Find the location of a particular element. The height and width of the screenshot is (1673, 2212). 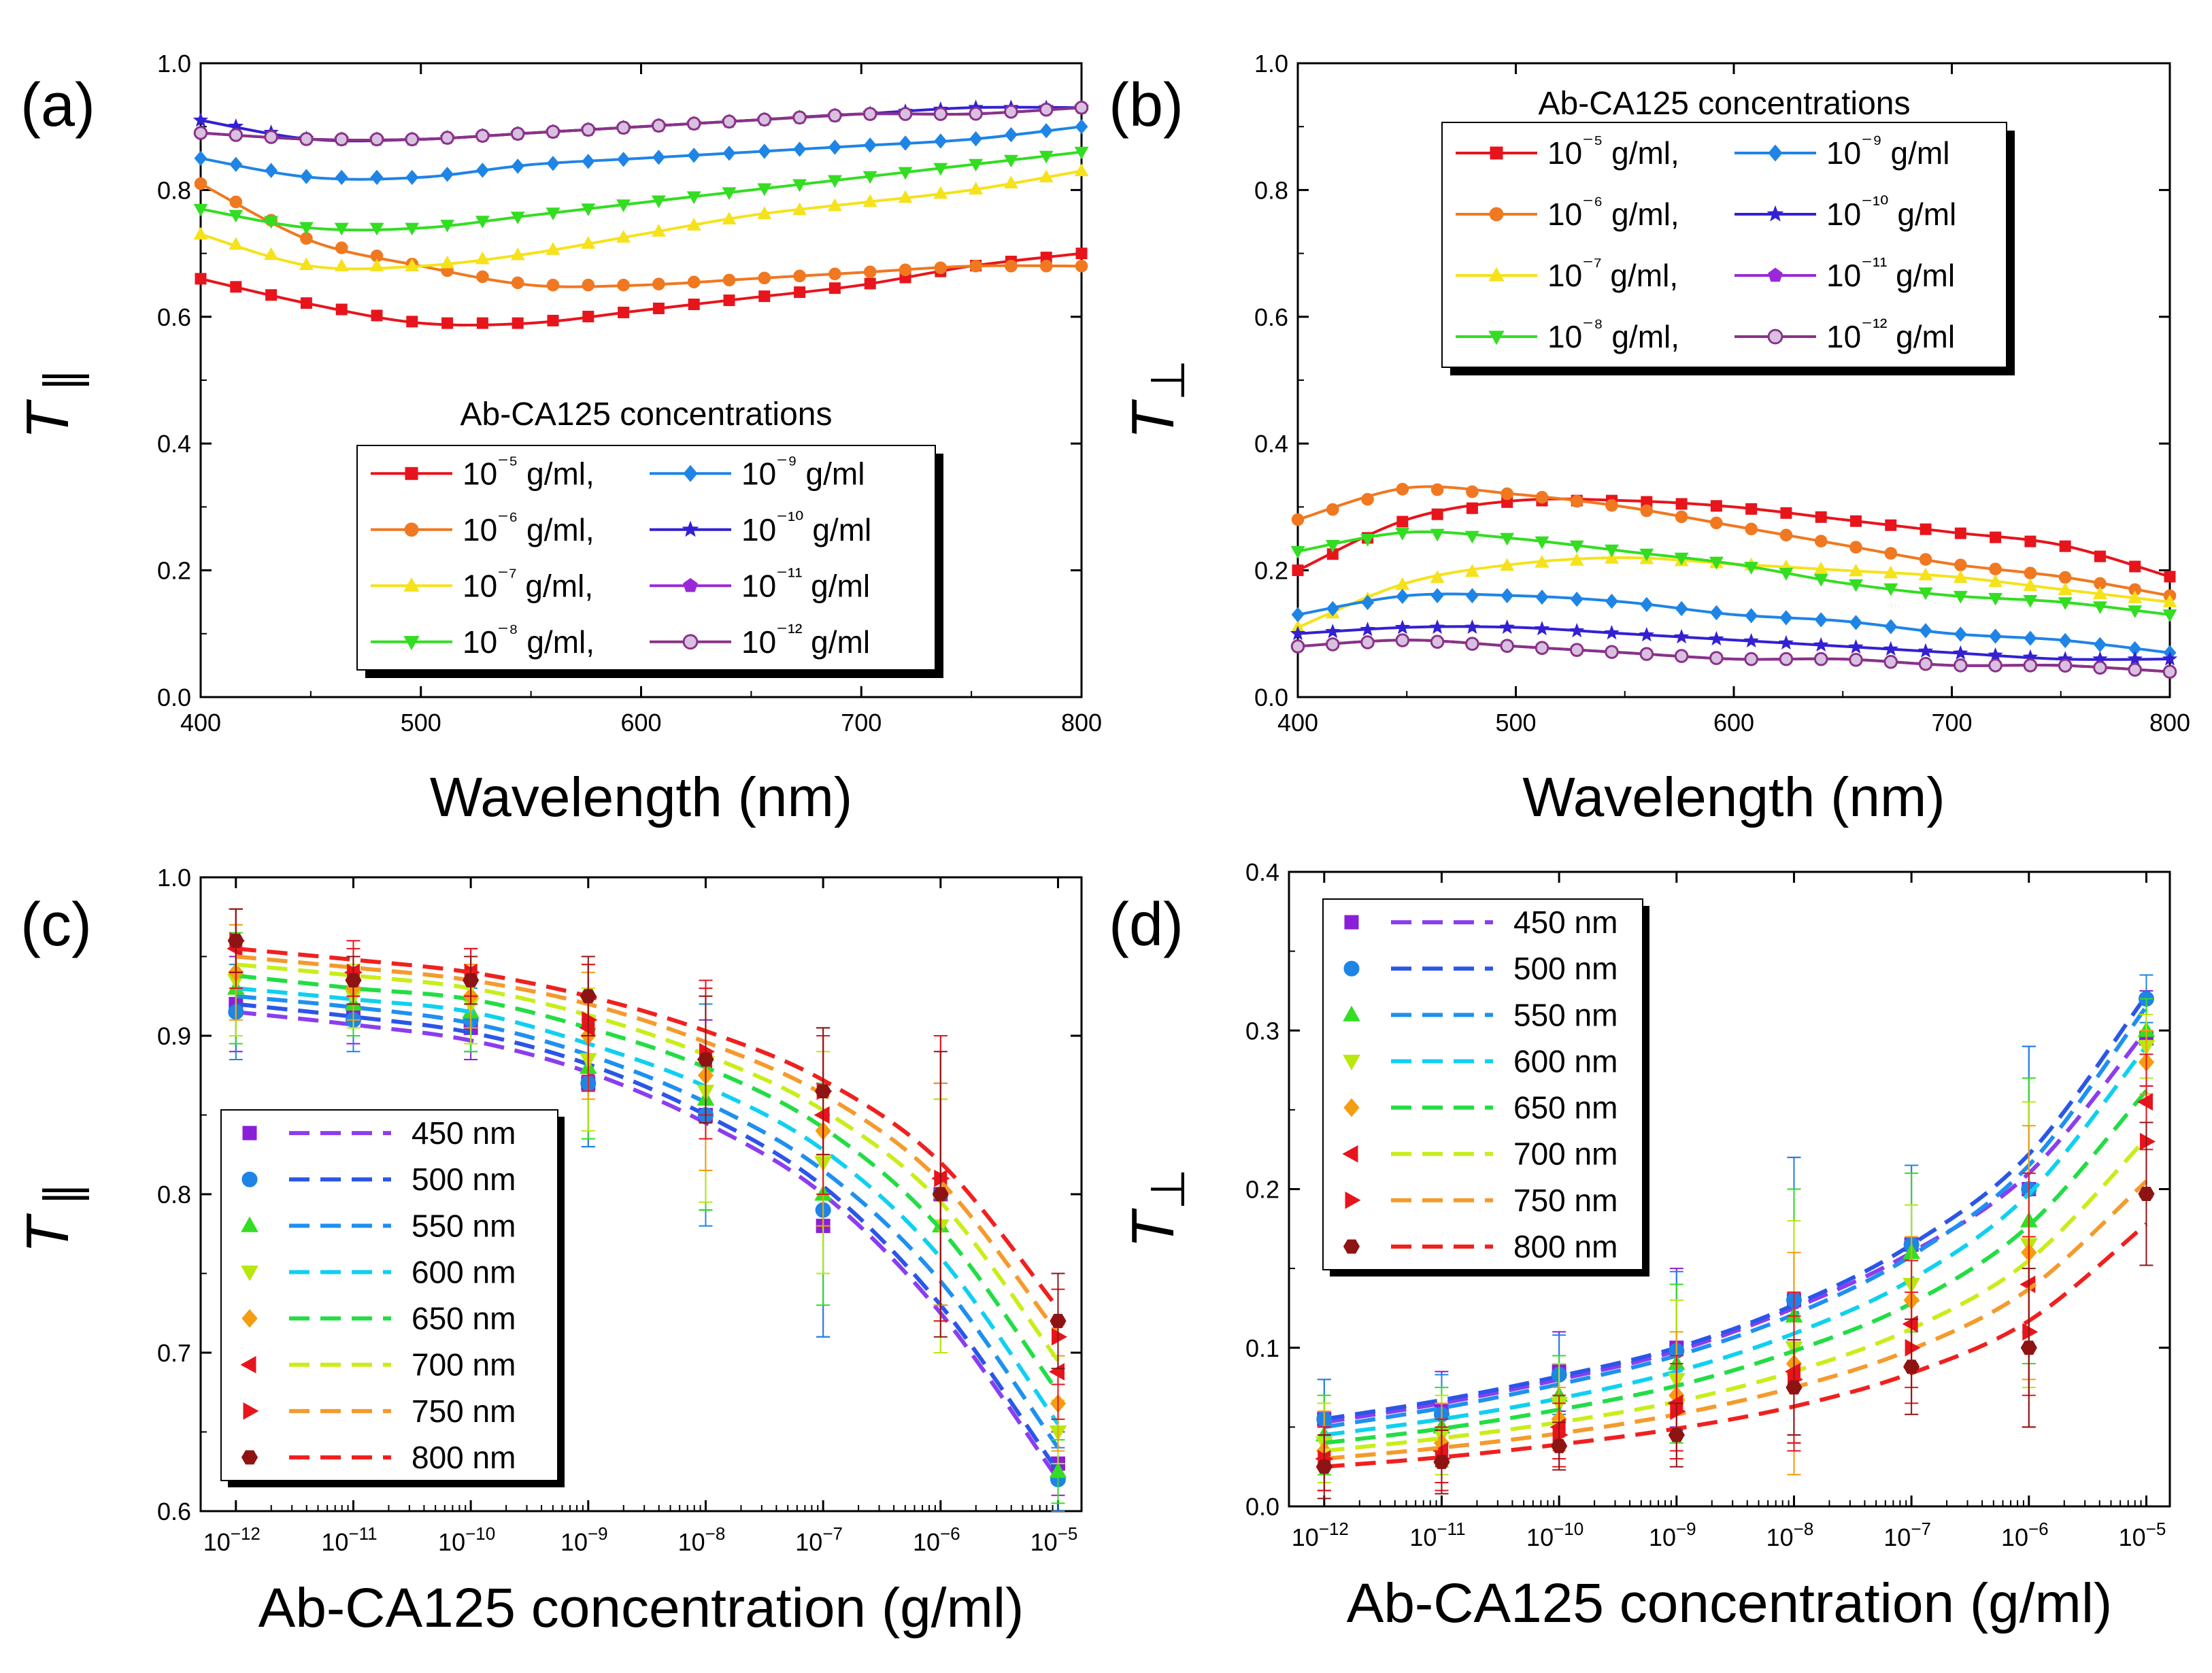

y-tick-label: 0.2 is located at coordinates (174, 571).